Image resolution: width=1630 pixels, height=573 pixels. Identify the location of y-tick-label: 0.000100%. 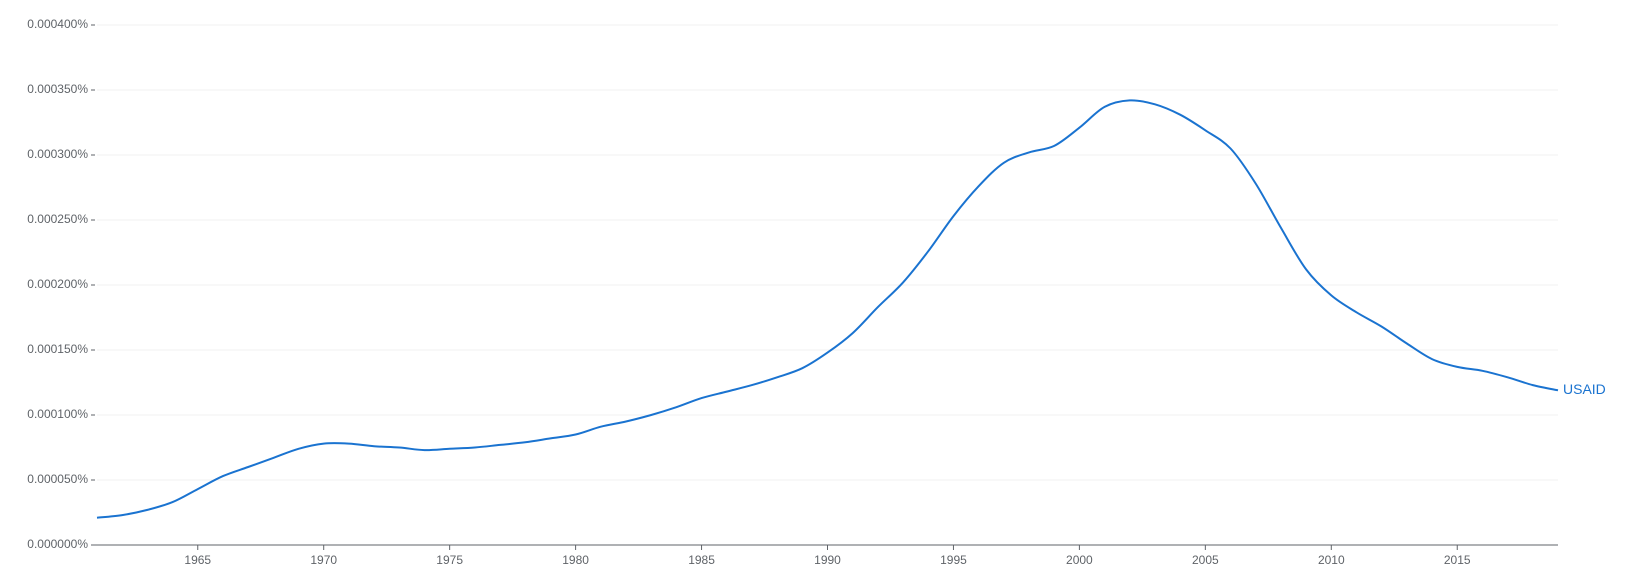
(57, 414).